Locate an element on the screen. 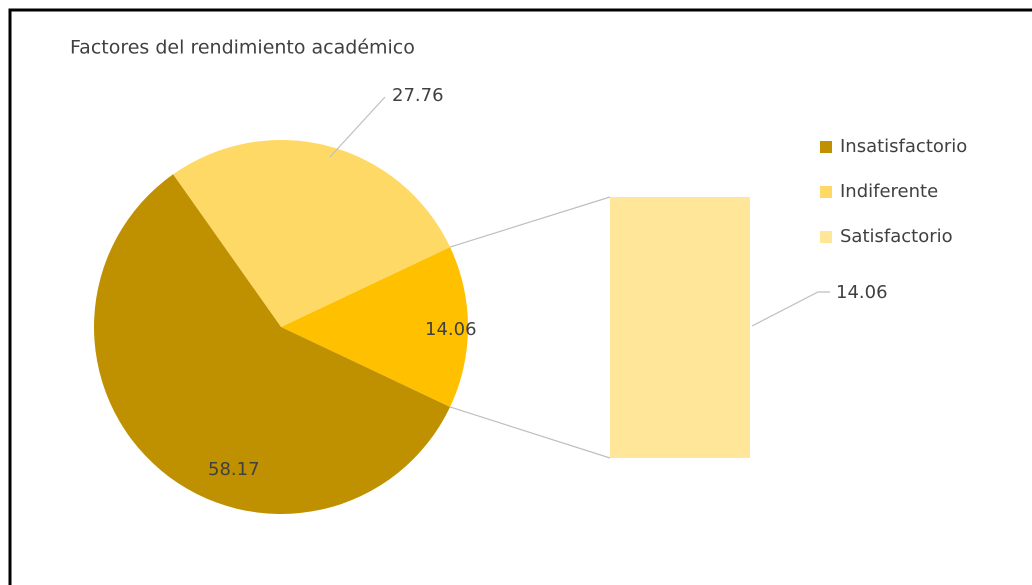  legend-label: Indiferente is located at coordinates (889, 191).